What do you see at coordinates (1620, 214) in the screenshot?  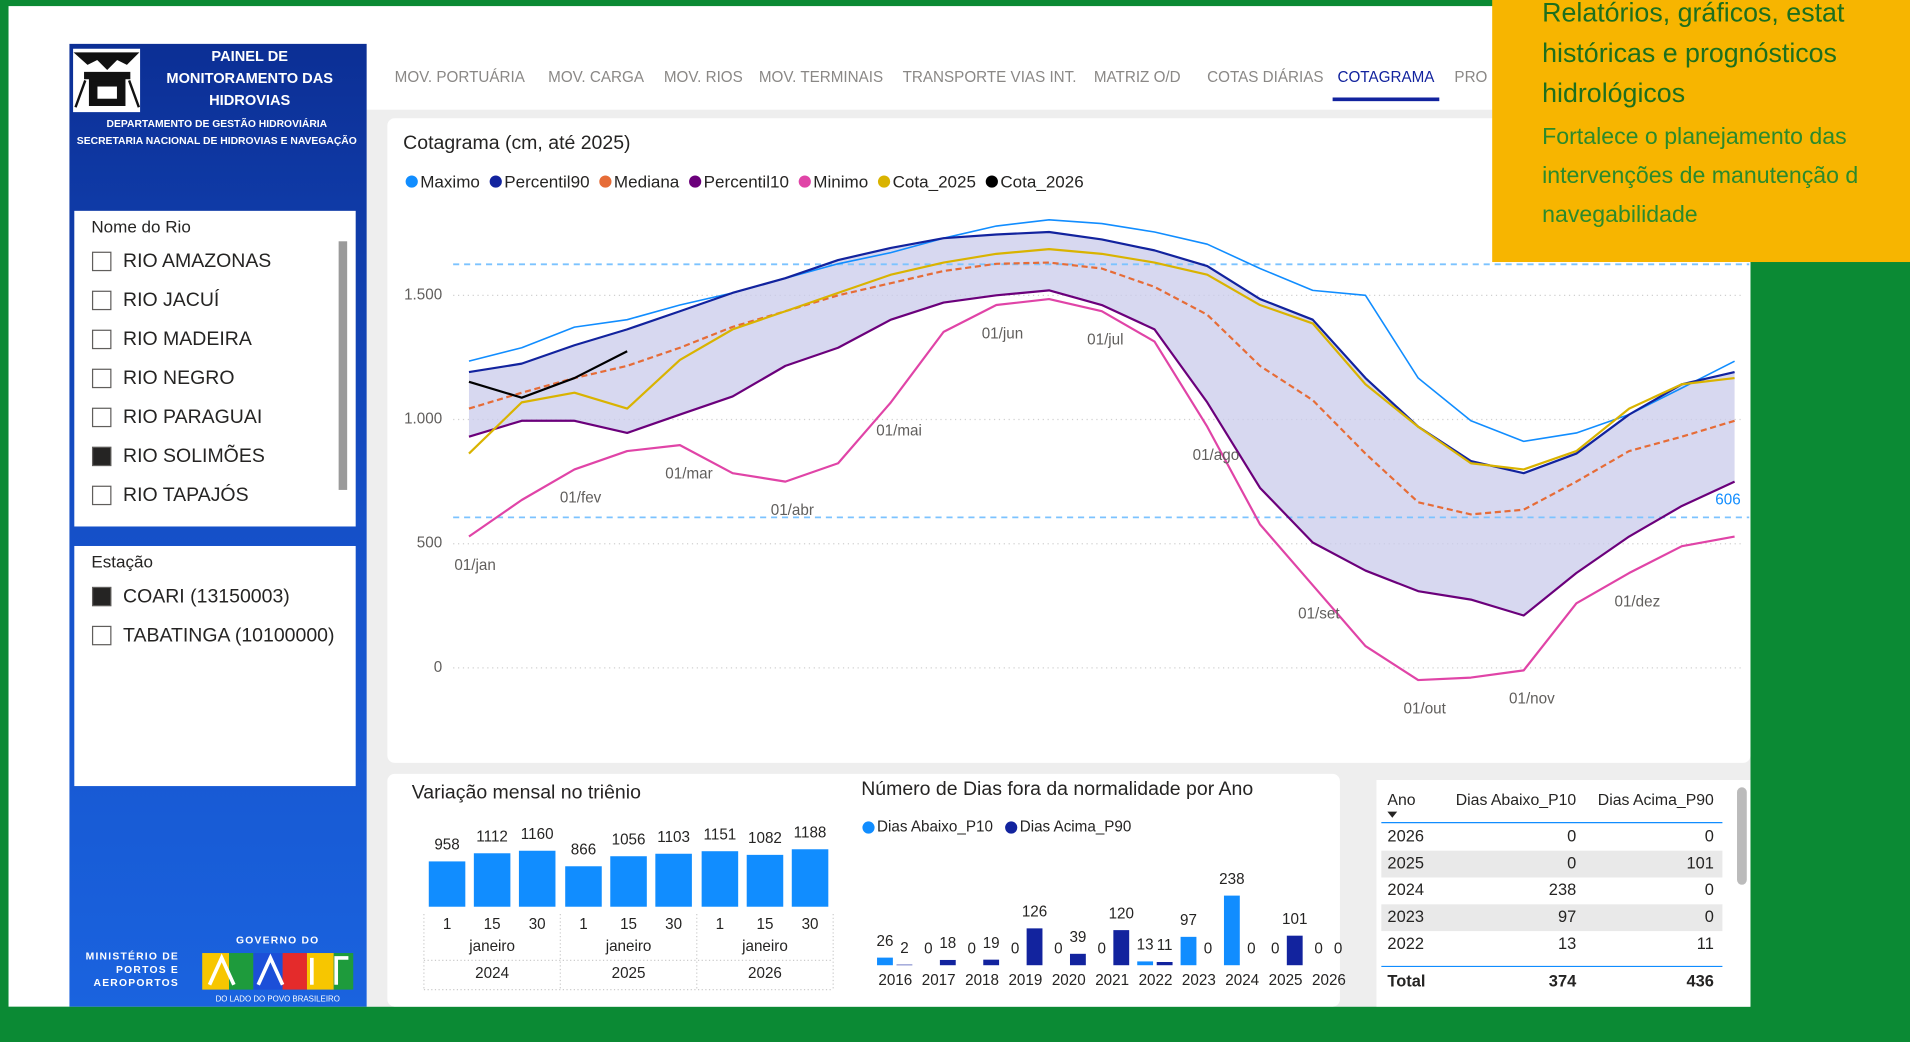 I see `callout-text: navegabilidade` at bounding box center [1620, 214].